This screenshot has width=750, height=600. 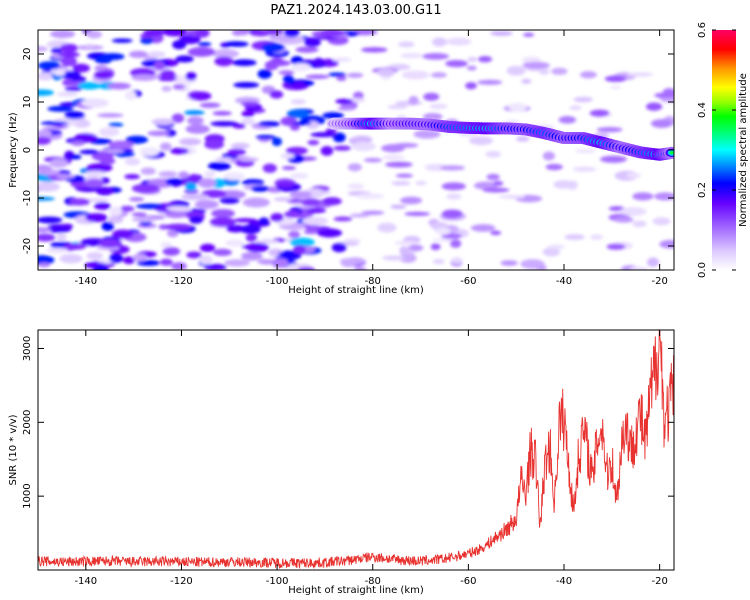 What do you see at coordinates (743, 150) in the screenshot?
I see `colorbar-label: Normalized spectral amplitude` at bounding box center [743, 150].